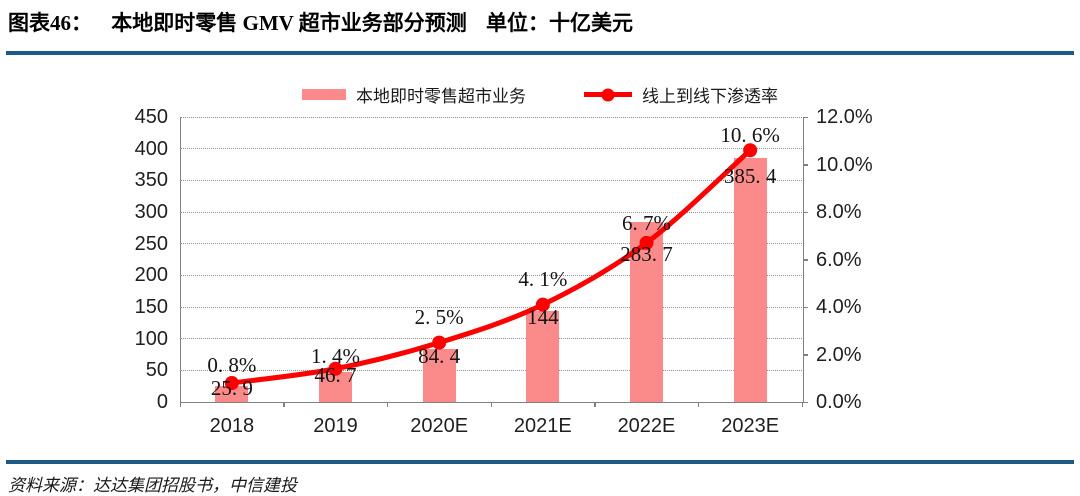 Image resolution: width=1080 pixels, height=496 pixels. I want to click on left-axis-tick-label: 100, so click(151, 338).